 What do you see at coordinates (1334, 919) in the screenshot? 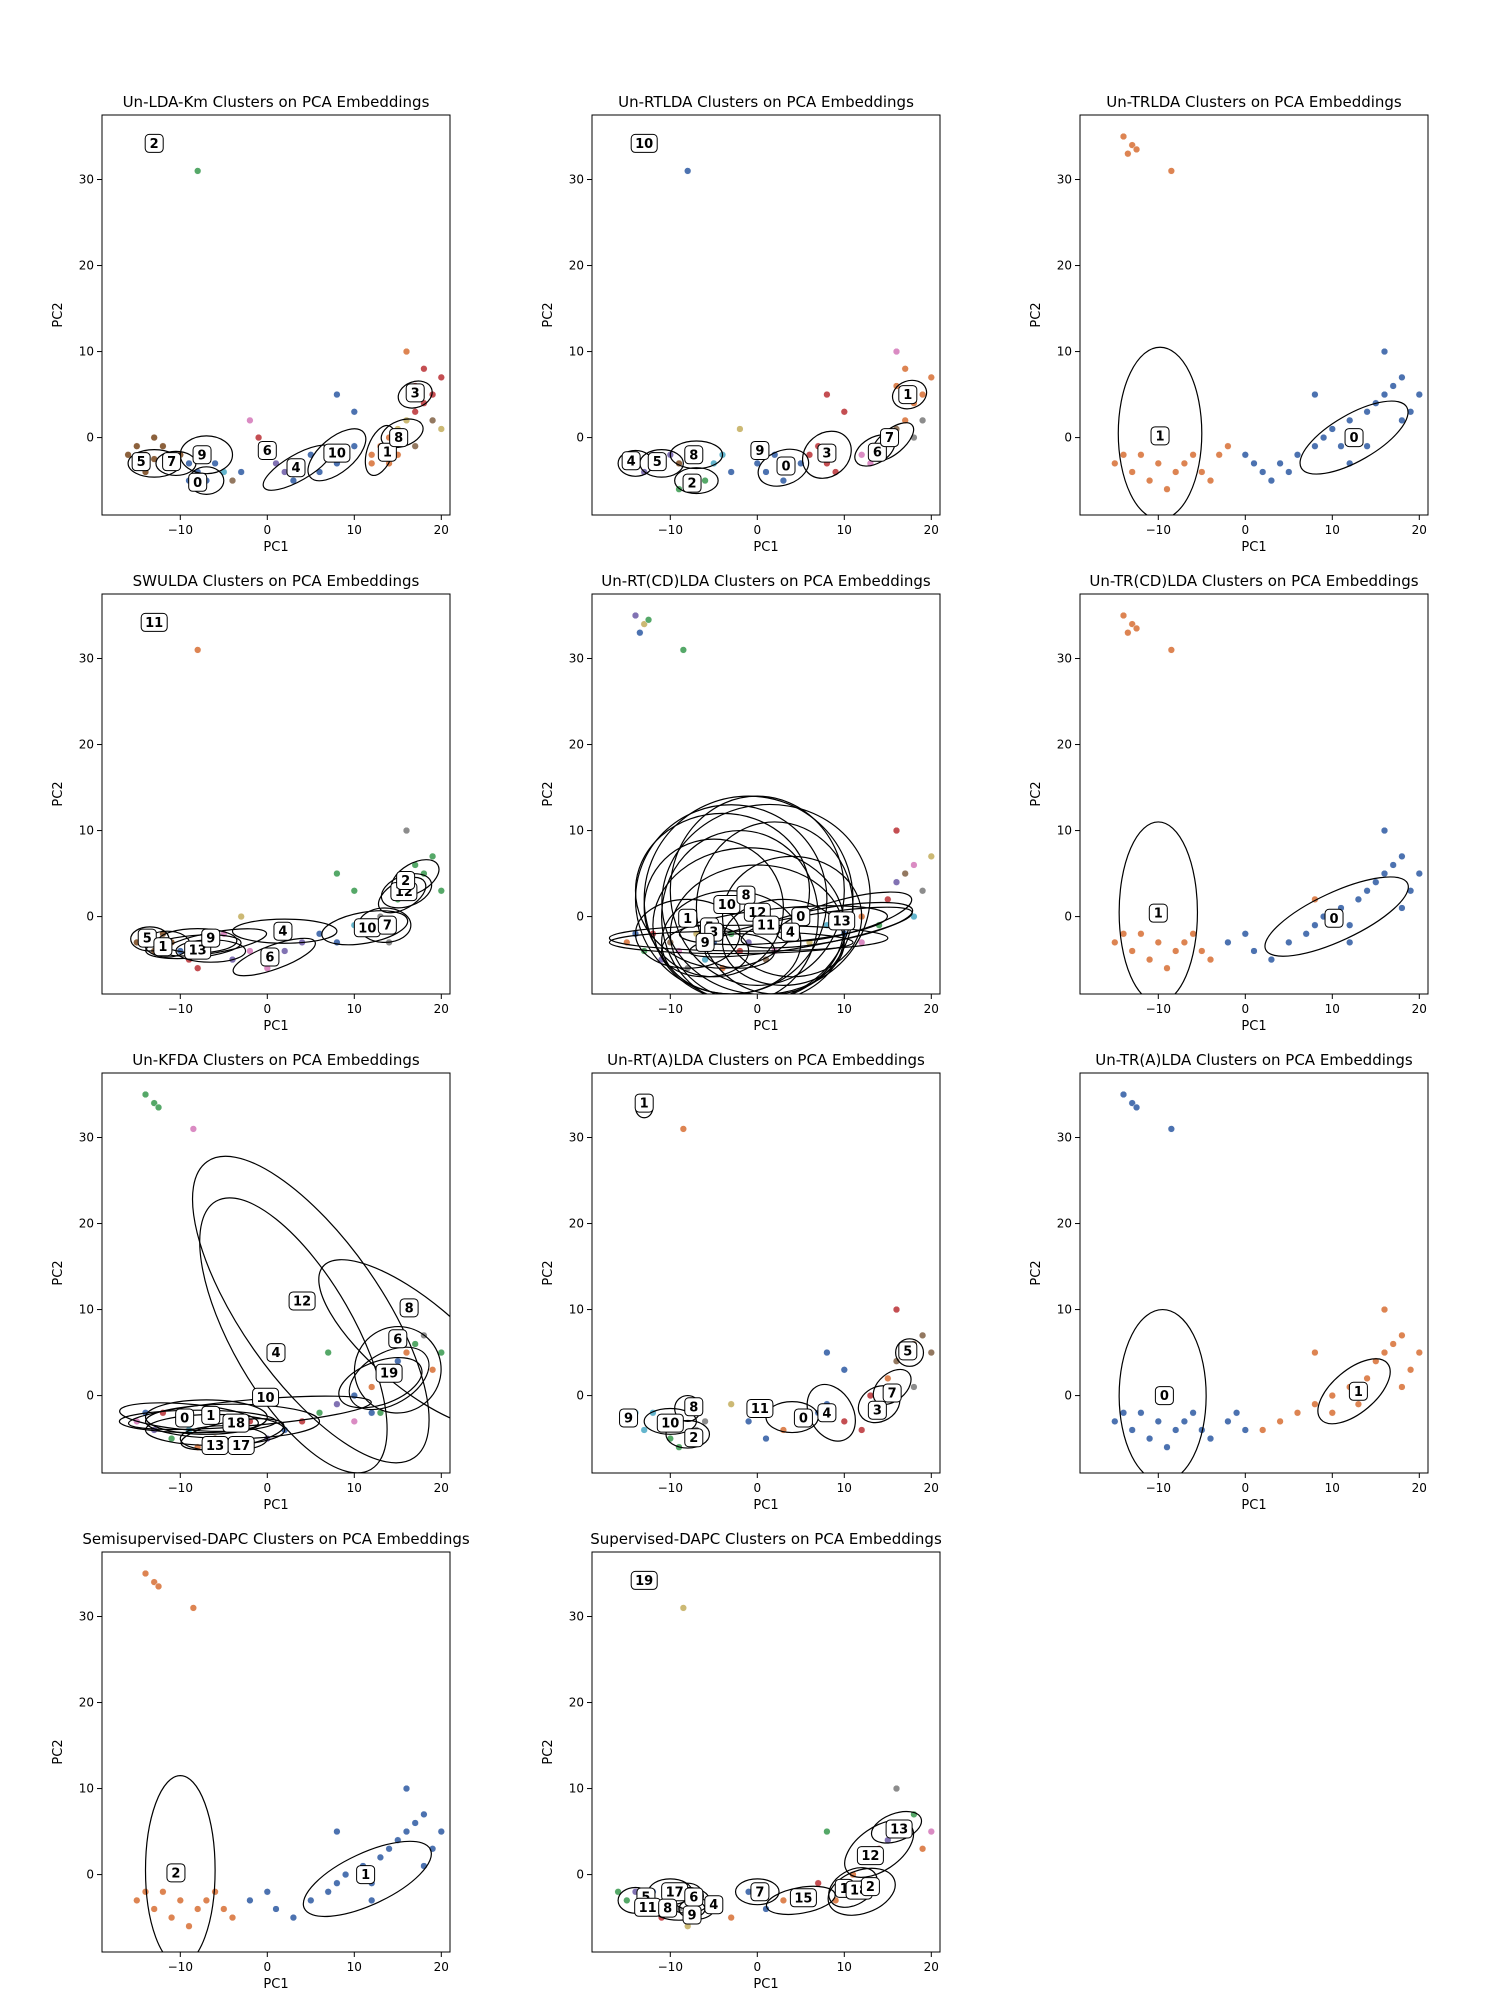
I see `cluster-label: 0` at bounding box center [1334, 919].